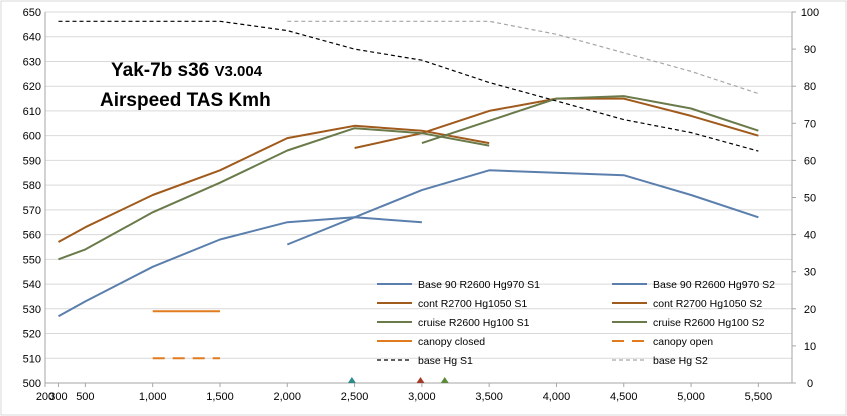 Image resolution: width=847 pixels, height=416 pixels. I want to click on x-tick-label: 4,500, so click(624, 397).